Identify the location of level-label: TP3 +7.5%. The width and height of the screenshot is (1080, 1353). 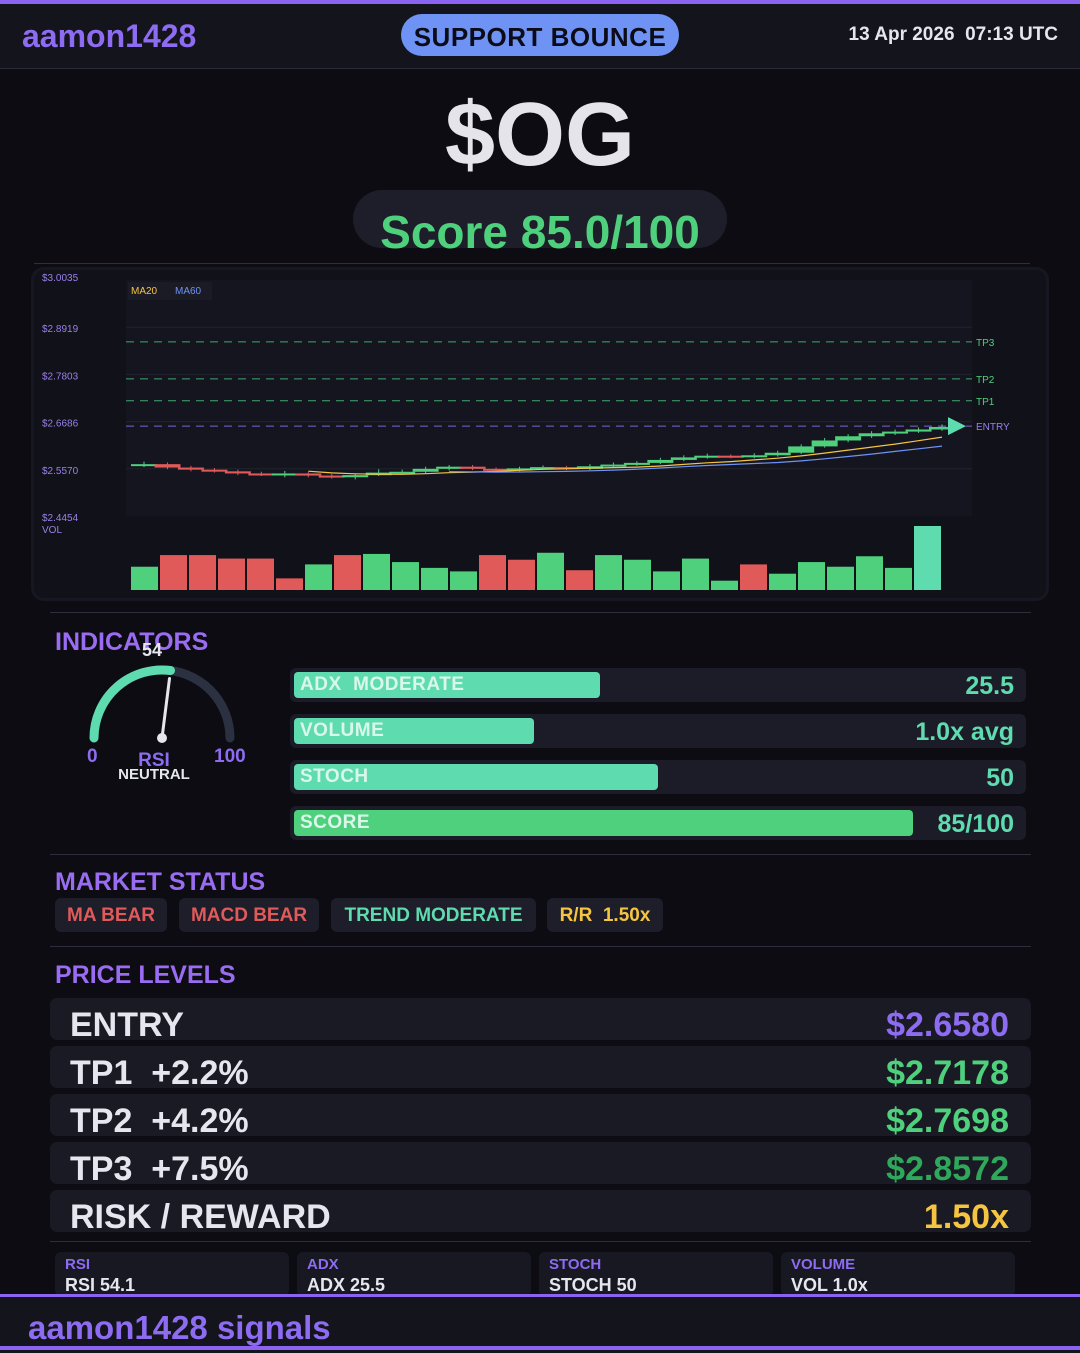
(159, 1169).